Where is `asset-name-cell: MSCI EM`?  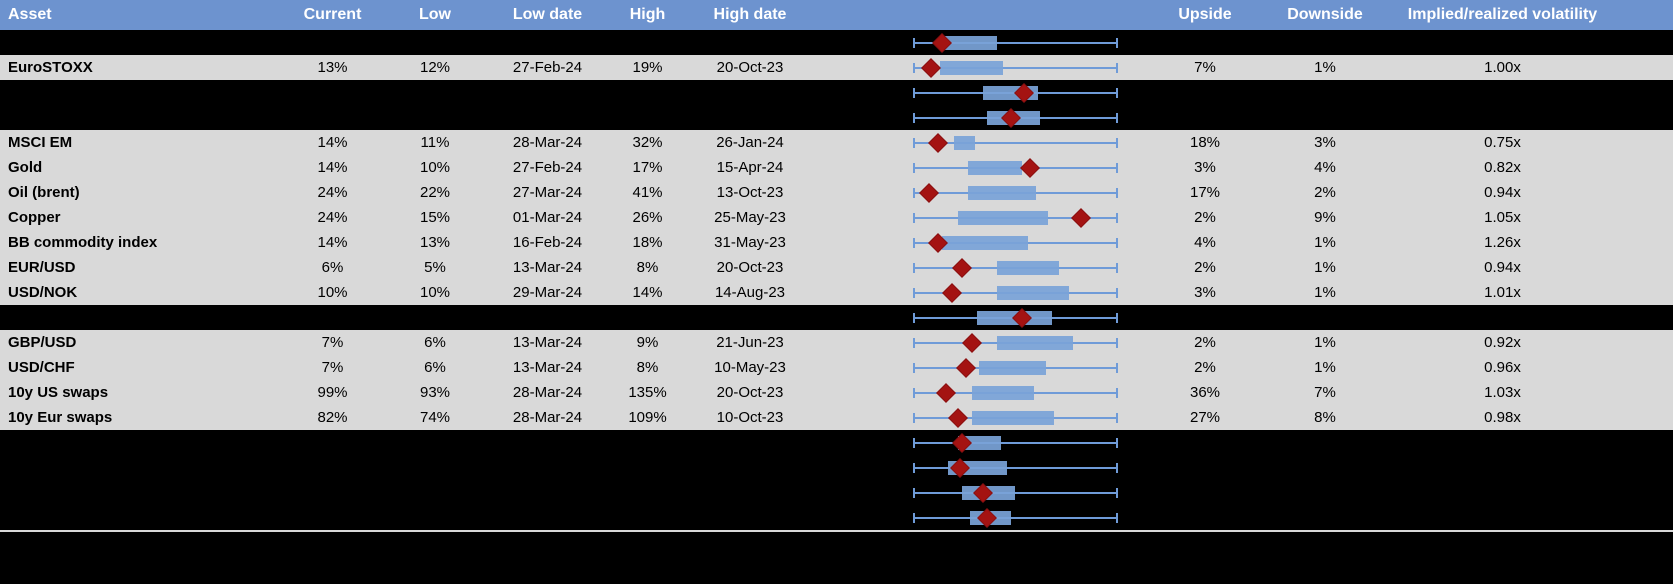 asset-name-cell: MSCI EM is located at coordinates (40, 142).